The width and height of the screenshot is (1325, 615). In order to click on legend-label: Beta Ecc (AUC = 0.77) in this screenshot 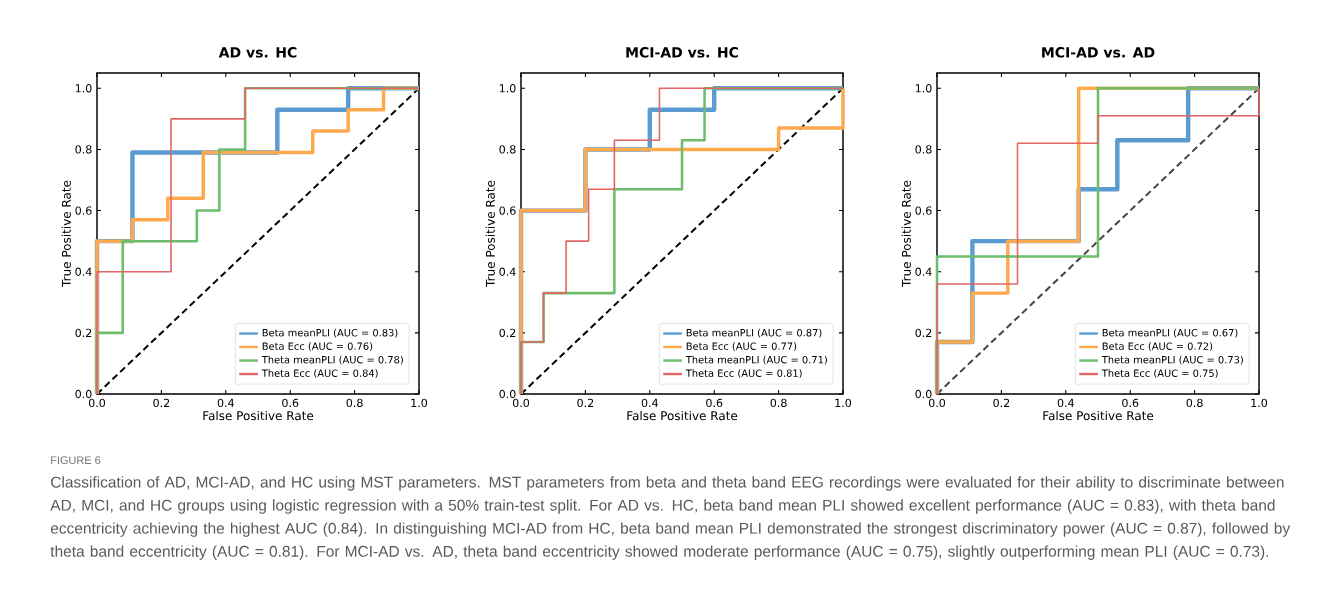, I will do `click(741, 347)`.